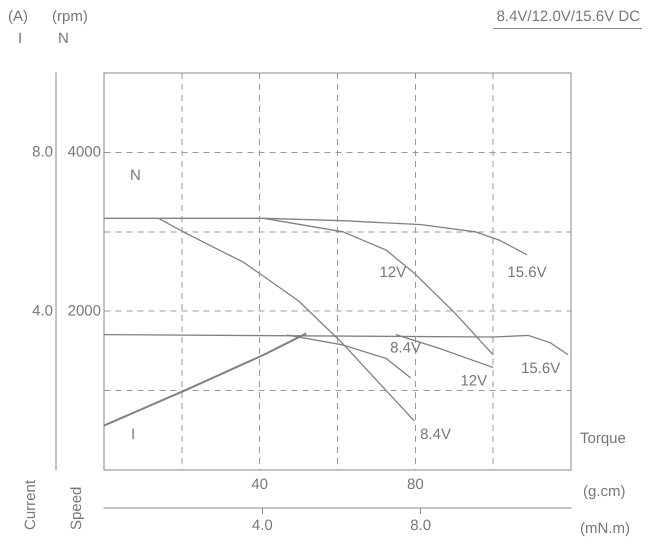 This screenshot has height=547, width=662. Describe the element at coordinates (20, 38) in the screenshot. I see `text: I` at that location.